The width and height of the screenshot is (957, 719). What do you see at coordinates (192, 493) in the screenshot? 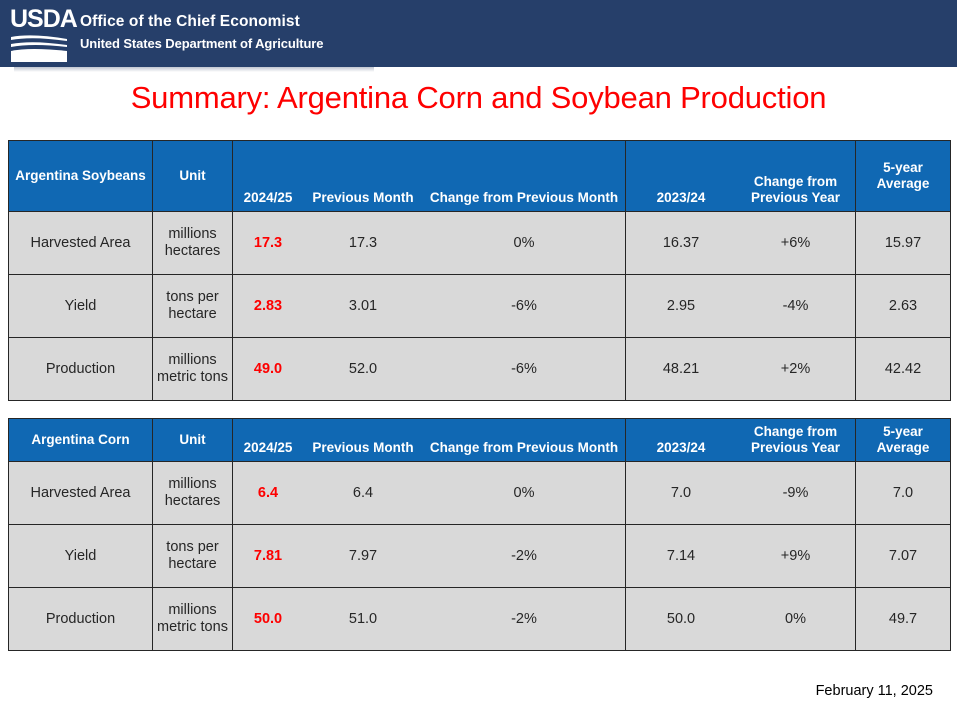
I see `corn-row-unit: millions hectares` at bounding box center [192, 493].